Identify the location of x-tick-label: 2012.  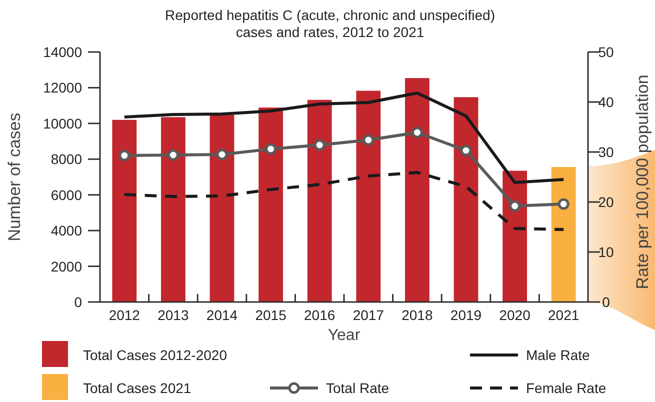
(124, 315).